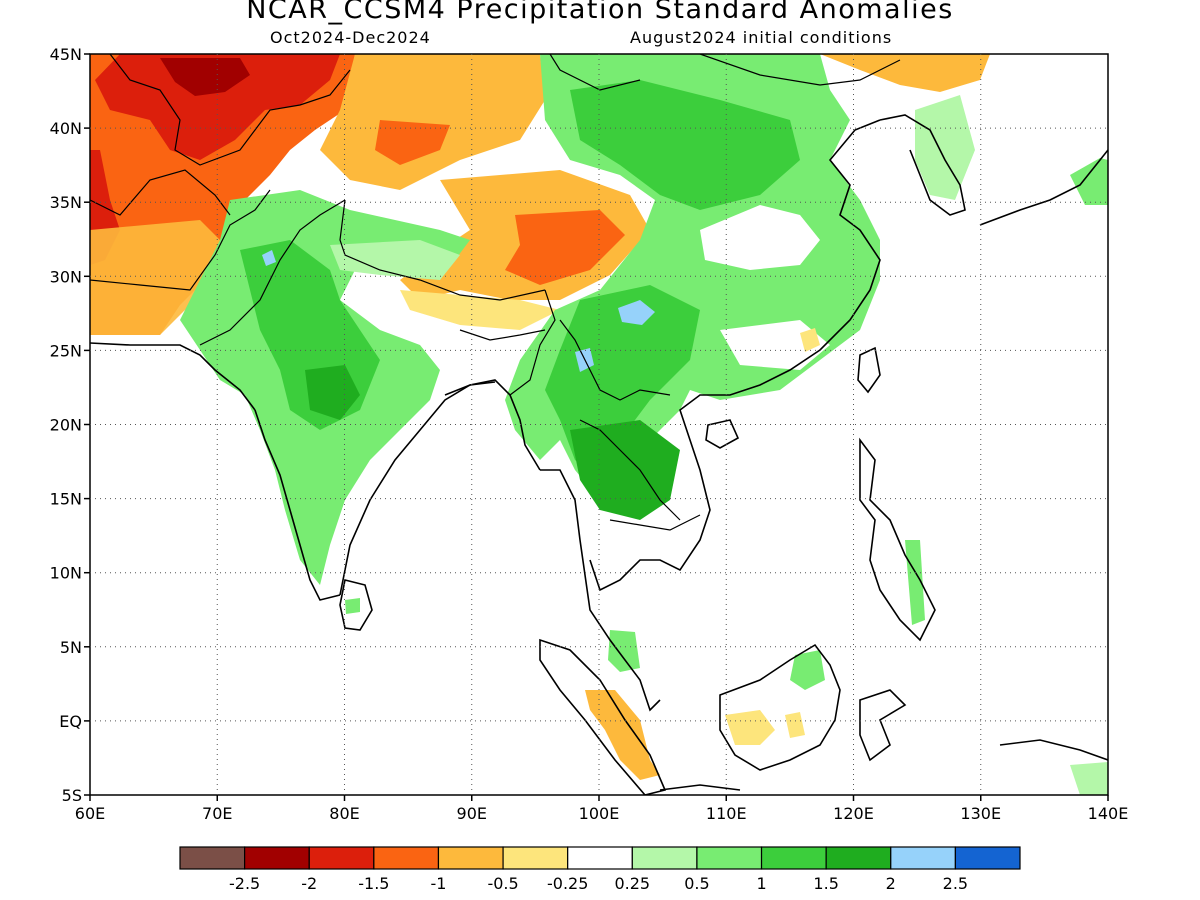 Image resolution: width=1200 pixels, height=900 pixels. What do you see at coordinates (309, 883) in the screenshot?
I see `colorbar-tick-label: -2` at bounding box center [309, 883].